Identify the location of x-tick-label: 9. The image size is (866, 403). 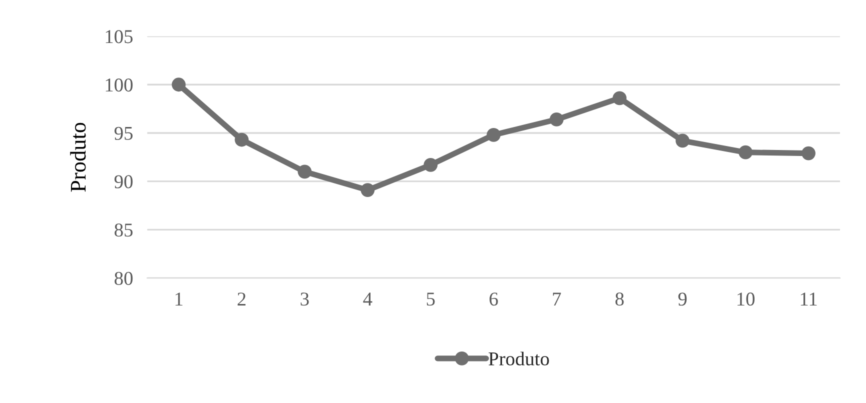
(682, 299).